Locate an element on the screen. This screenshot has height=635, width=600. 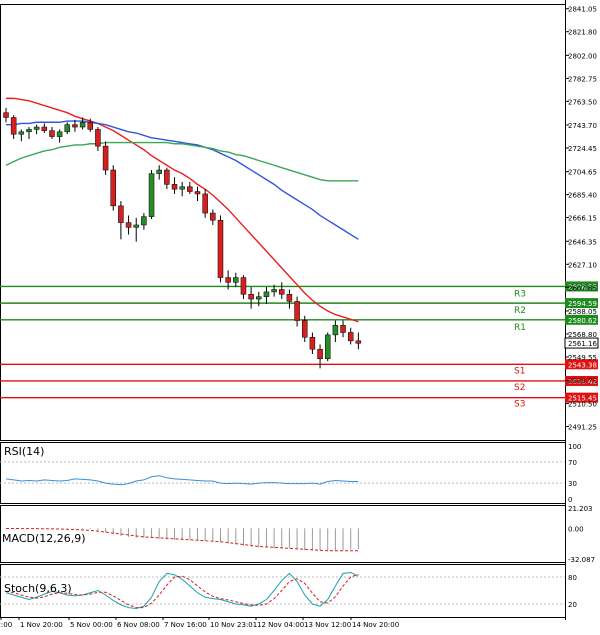
price-tick-label: 2724.45 is located at coordinates (582, 149).